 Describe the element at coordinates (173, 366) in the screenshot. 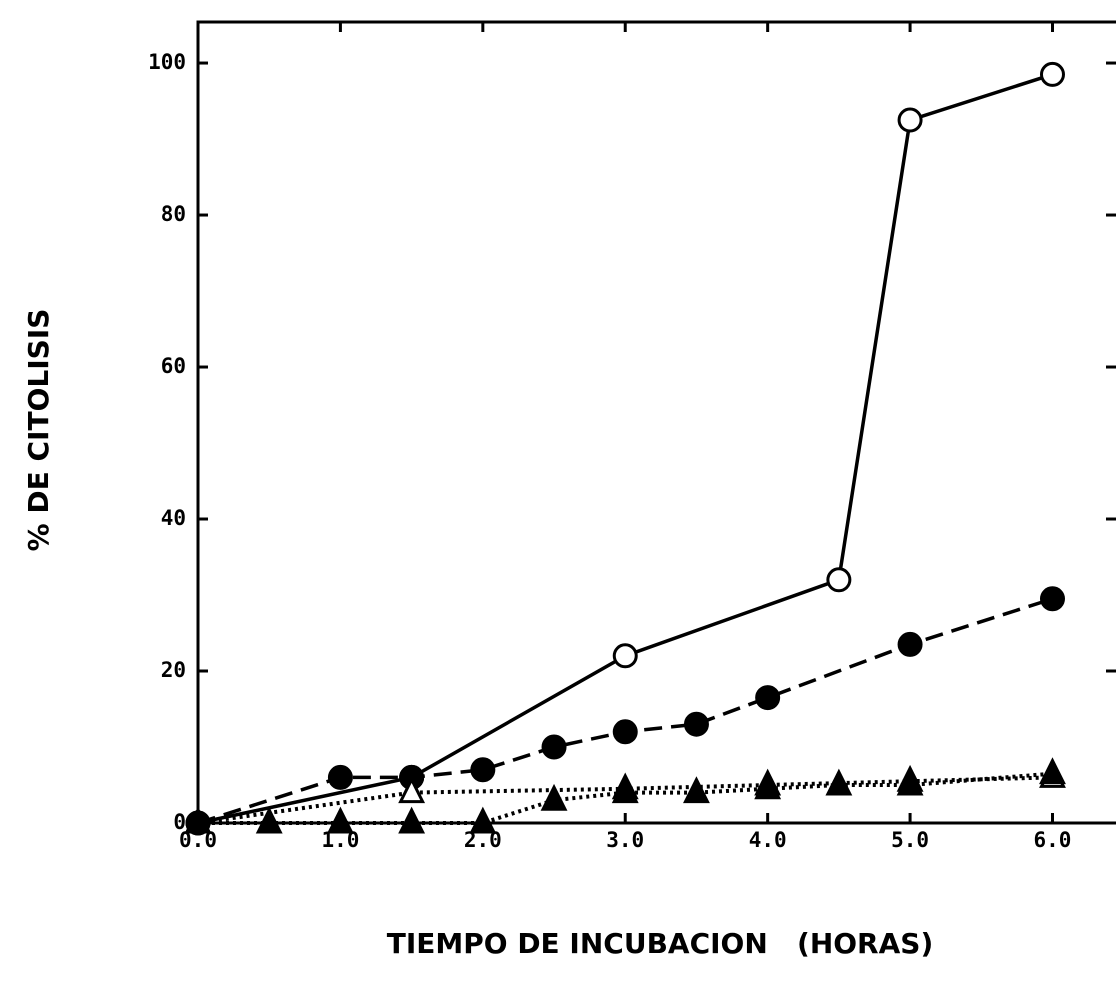

I see `y-tick-label: 60` at that location.